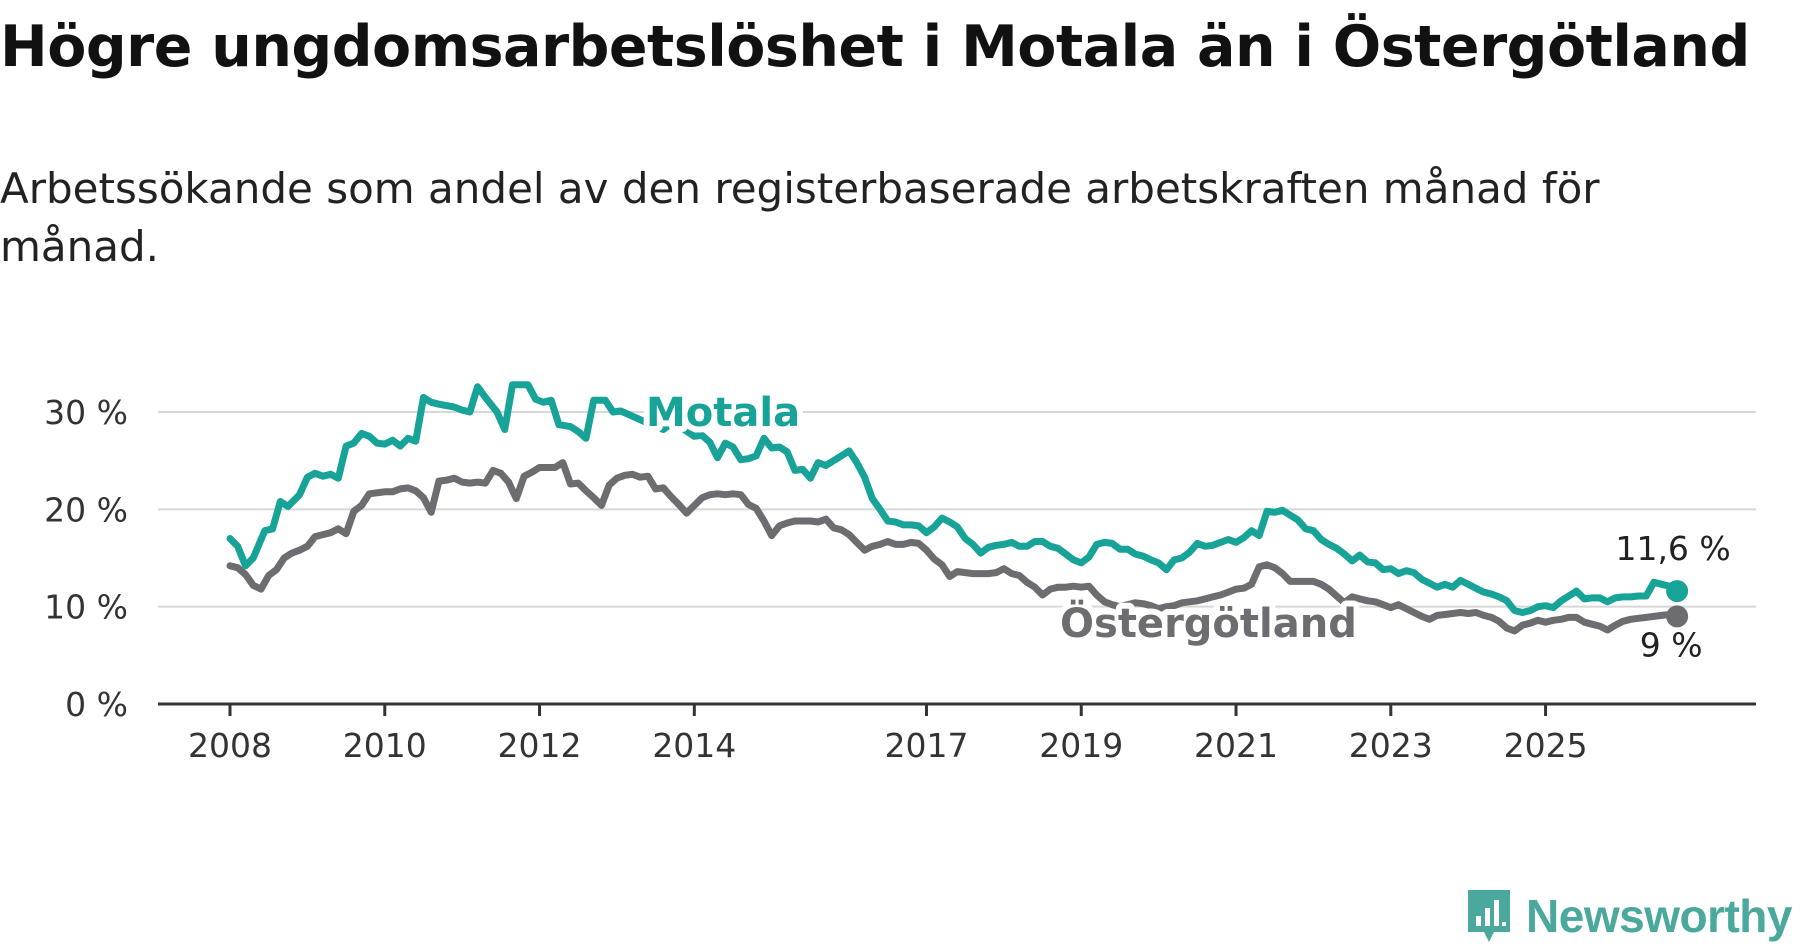 The height and width of the screenshot is (948, 1800). I want to click on x-axis: 2008 2010 2012 2014 2017 2019 2021 2023 2025, so click(957, 733).